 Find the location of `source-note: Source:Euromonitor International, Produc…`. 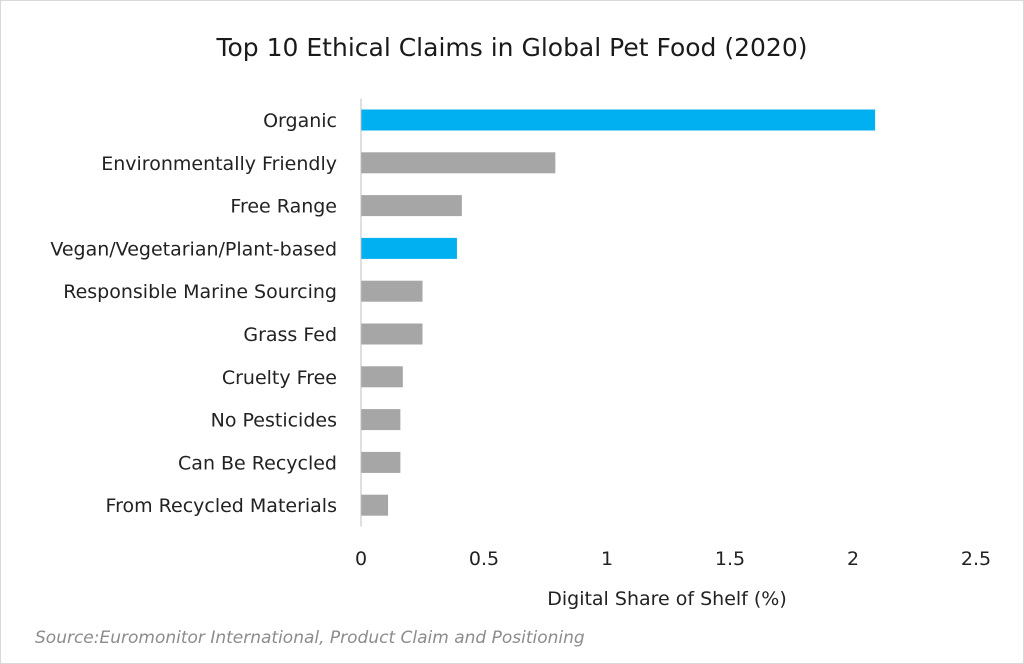

source-note: Source:Euromonitor International, Produc… is located at coordinates (310, 638).